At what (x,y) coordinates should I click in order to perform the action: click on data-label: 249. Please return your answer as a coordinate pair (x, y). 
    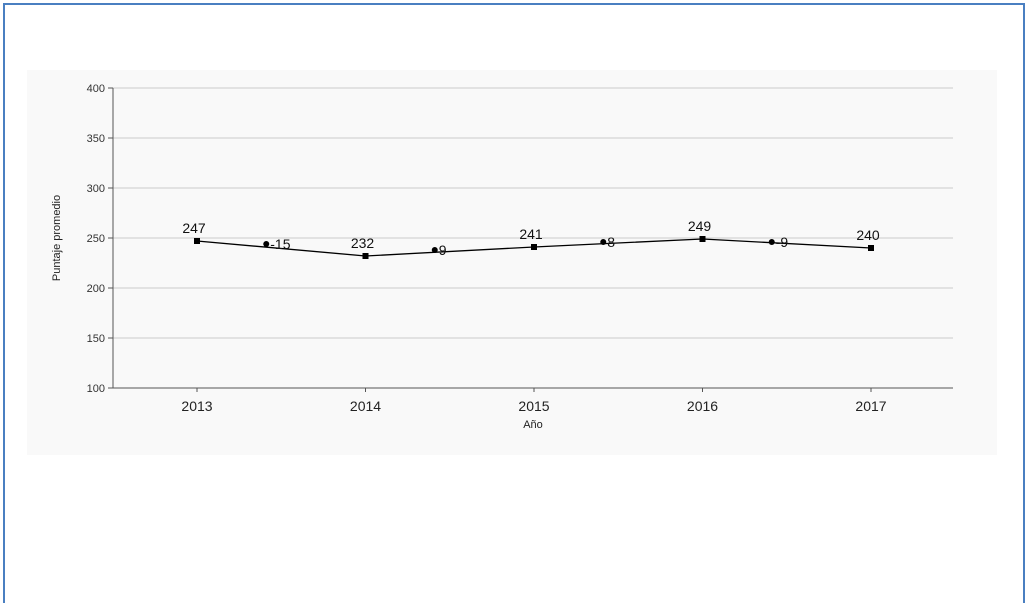
    Looking at the image, I should click on (700, 226).